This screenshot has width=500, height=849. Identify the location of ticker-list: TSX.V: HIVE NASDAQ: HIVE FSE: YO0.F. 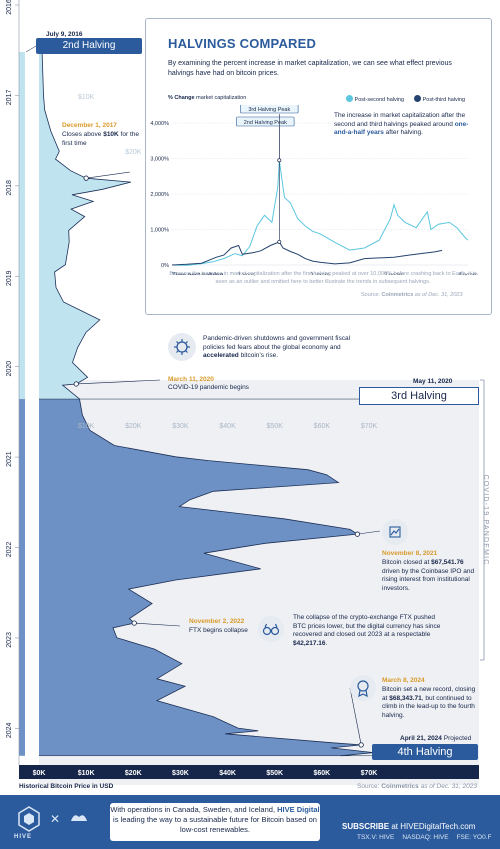
(424, 837).